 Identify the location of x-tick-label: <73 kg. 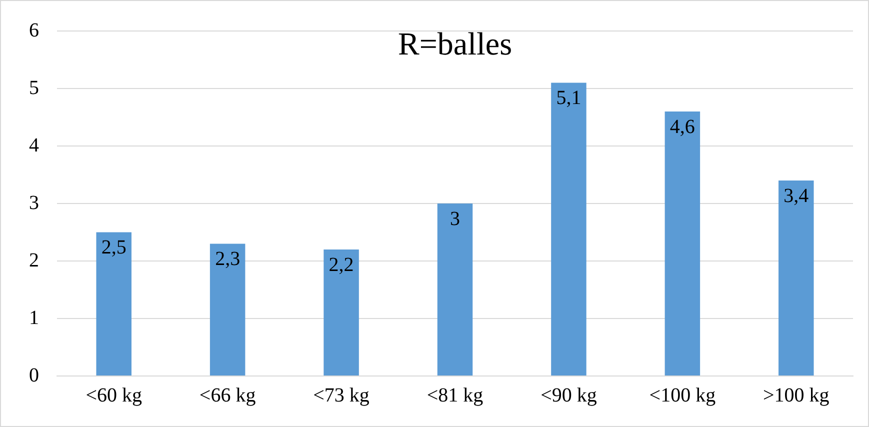
(341, 395).